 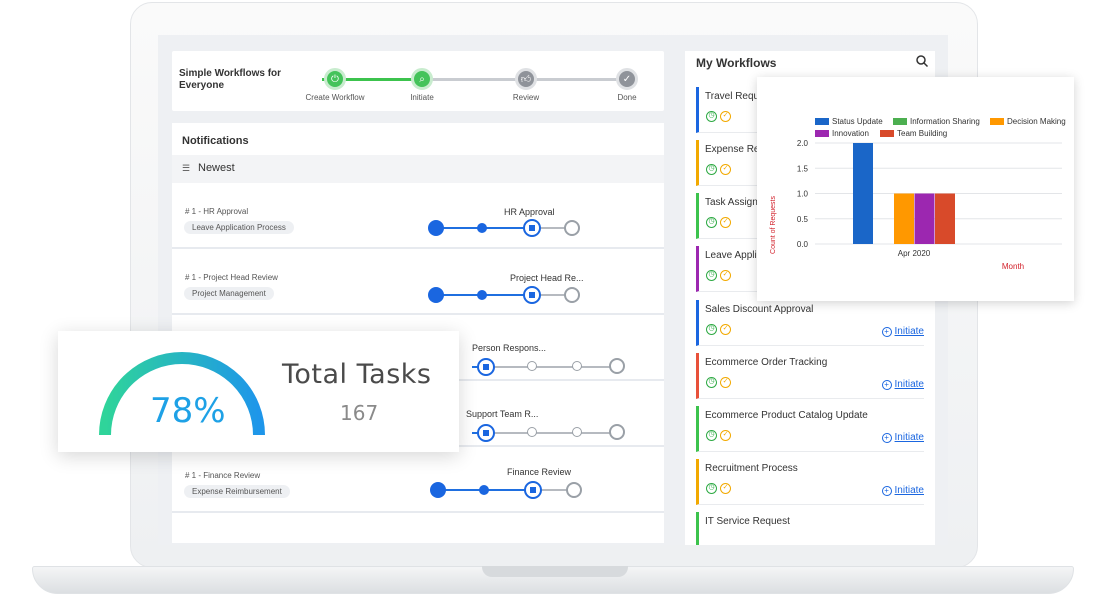 What do you see at coordinates (555, 571) in the screenshot?
I see `laptop-notch` at bounding box center [555, 571].